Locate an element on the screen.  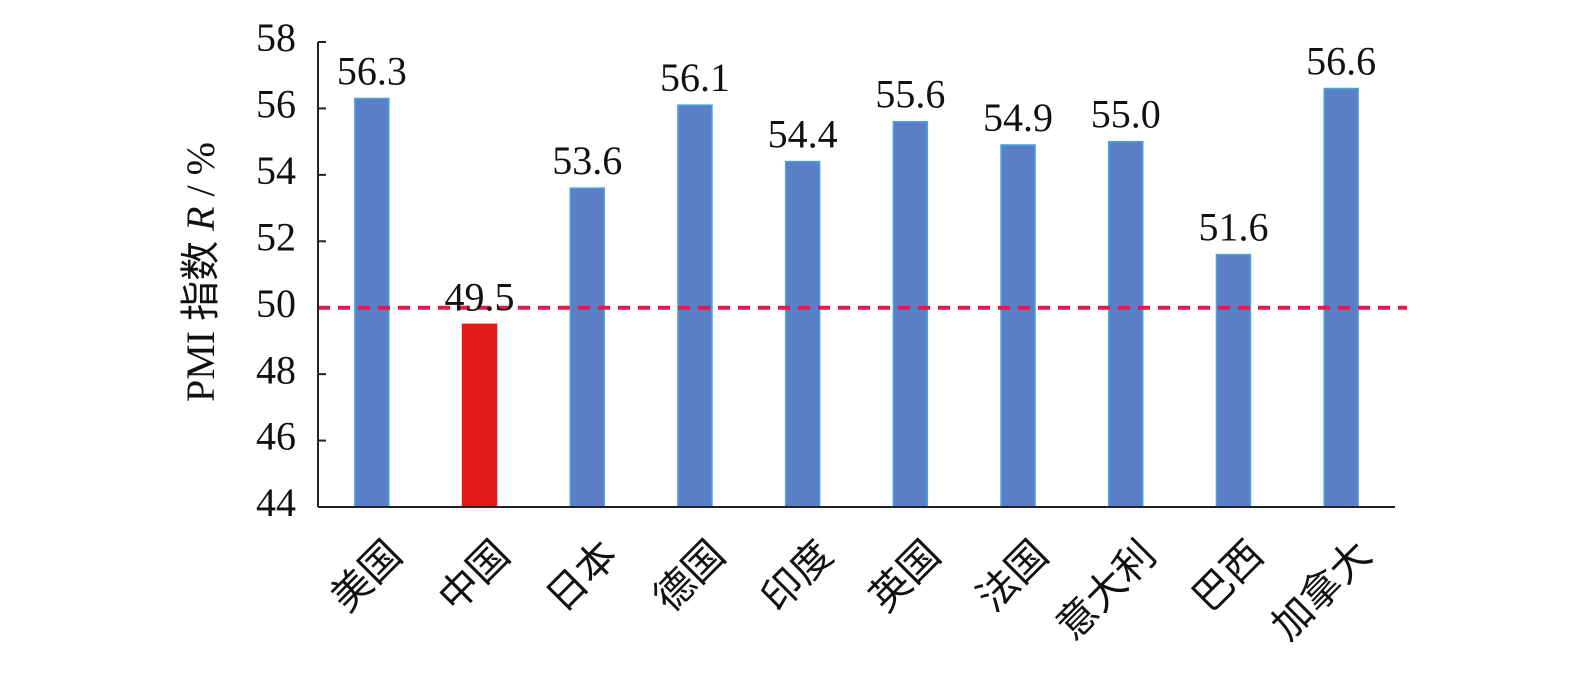
category-label-2: 日本 is located at coordinates (582, 576).